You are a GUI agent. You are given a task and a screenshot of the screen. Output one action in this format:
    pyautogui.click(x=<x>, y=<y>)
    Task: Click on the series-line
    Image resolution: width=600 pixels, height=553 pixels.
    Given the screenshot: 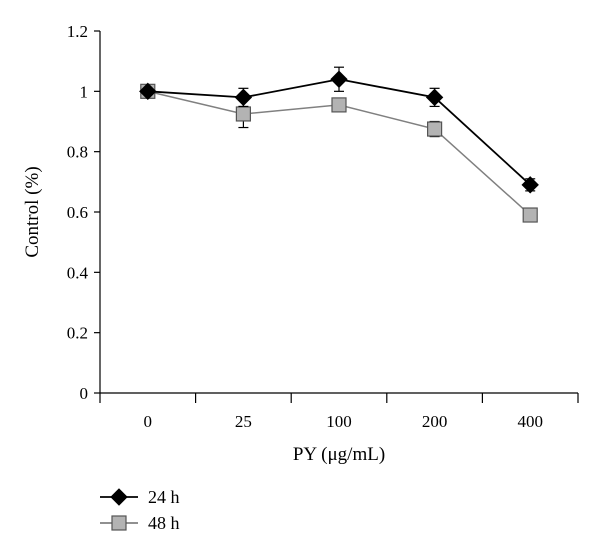 What is the action you would take?
    pyautogui.click(x=339, y=132)
    